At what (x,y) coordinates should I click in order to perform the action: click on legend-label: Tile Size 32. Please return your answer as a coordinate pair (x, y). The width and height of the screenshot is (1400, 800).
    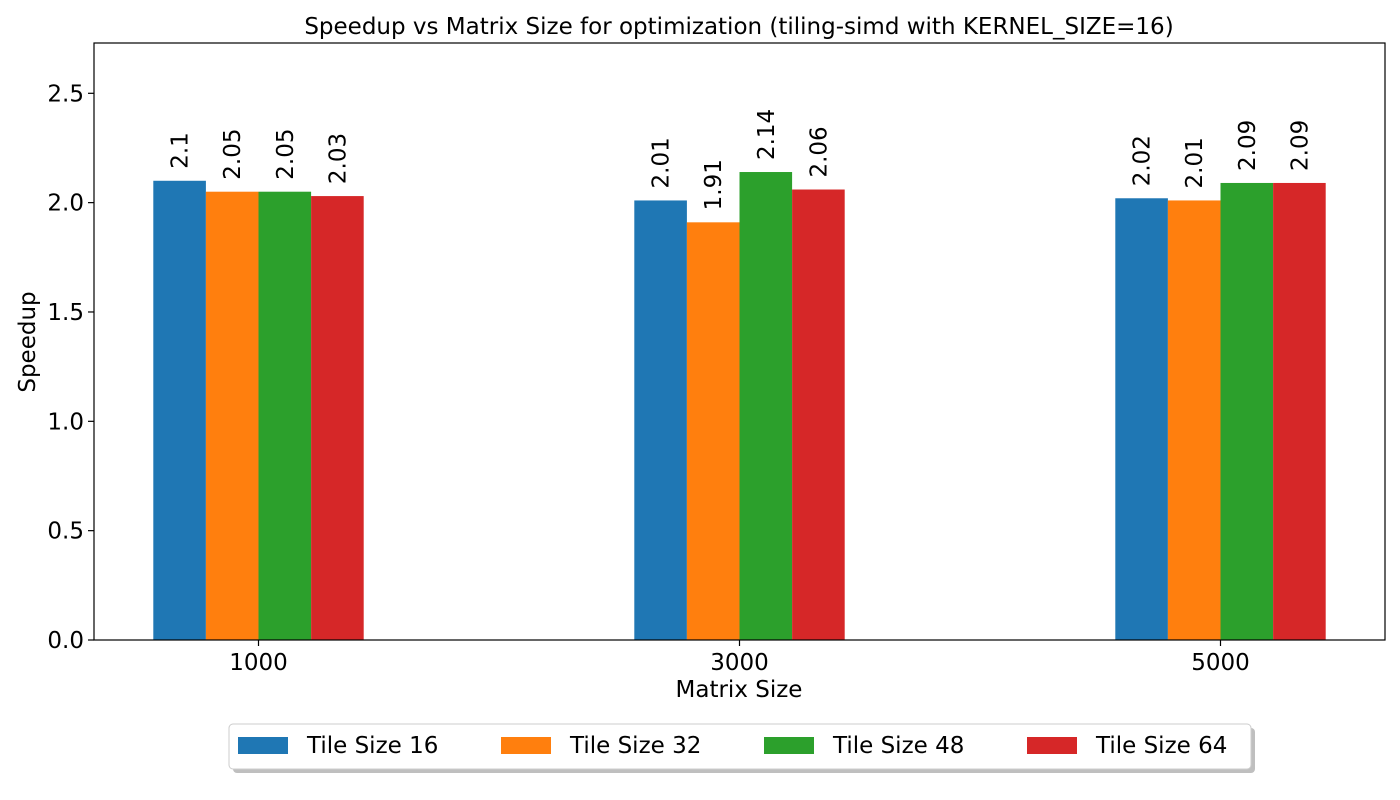
    Looking at the image, I should click on (635, 746).